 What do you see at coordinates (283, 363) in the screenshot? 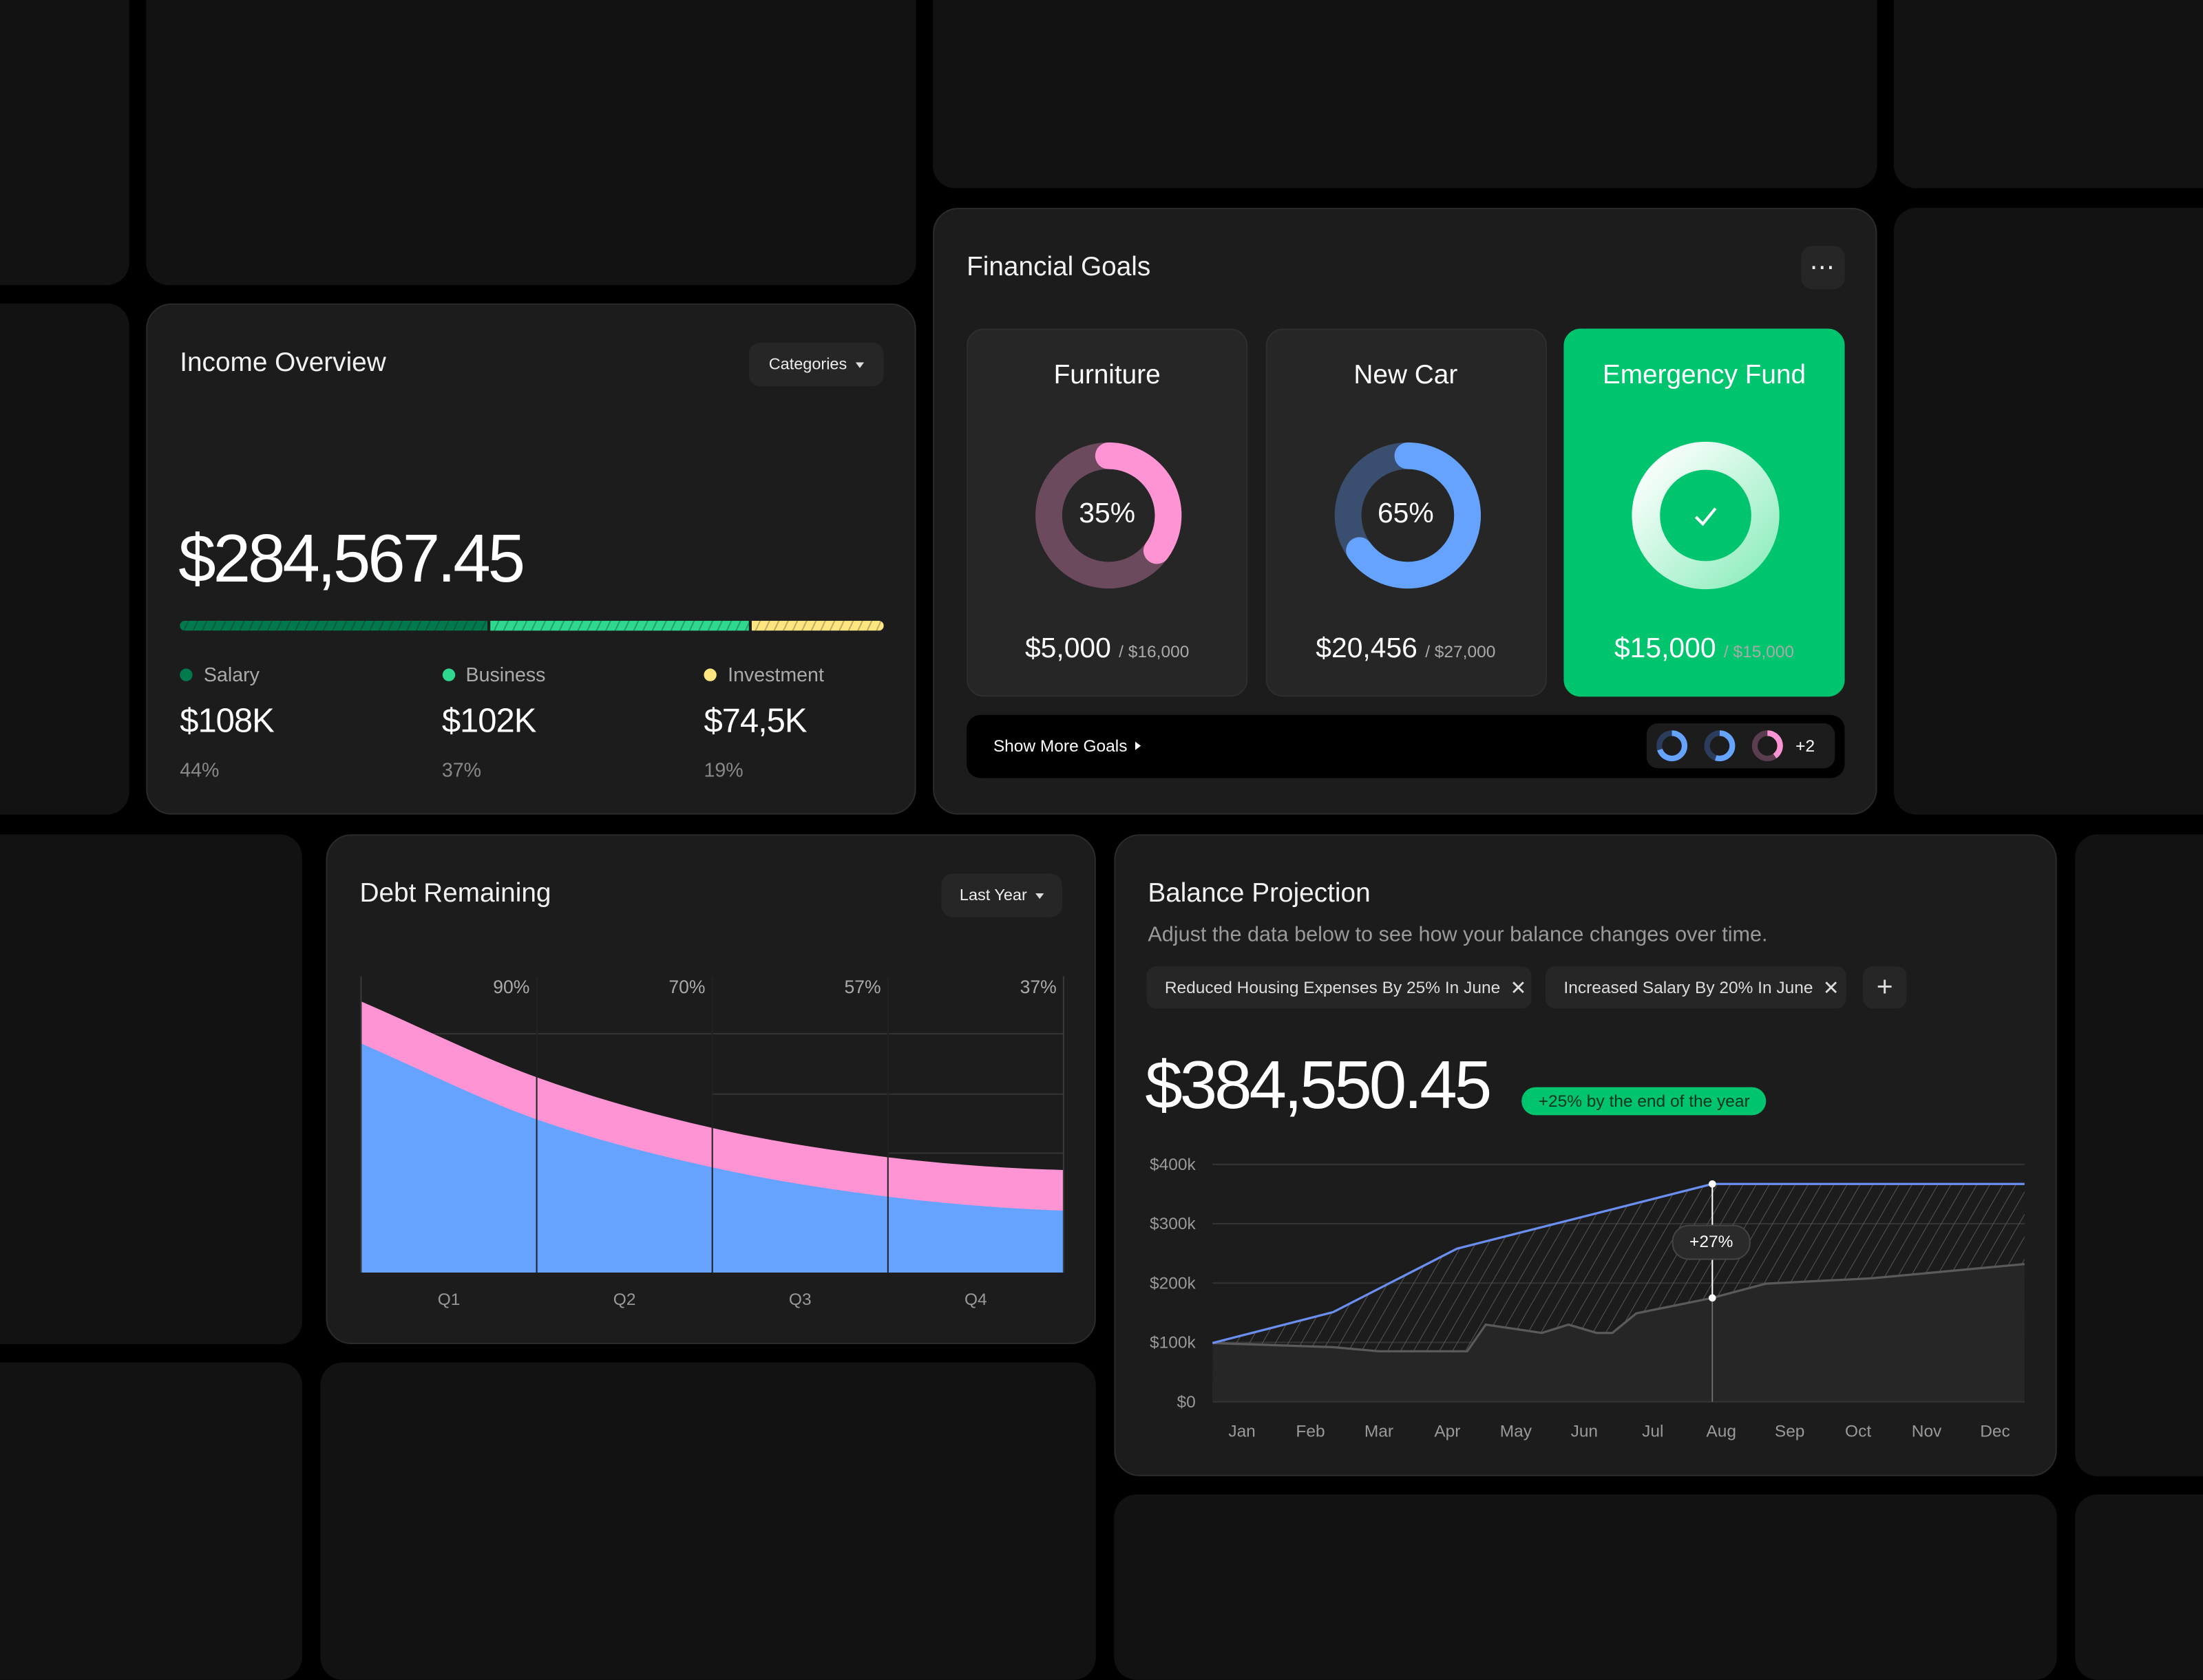
I see `card-title: Income Overview` at bounding box center [283, 363].